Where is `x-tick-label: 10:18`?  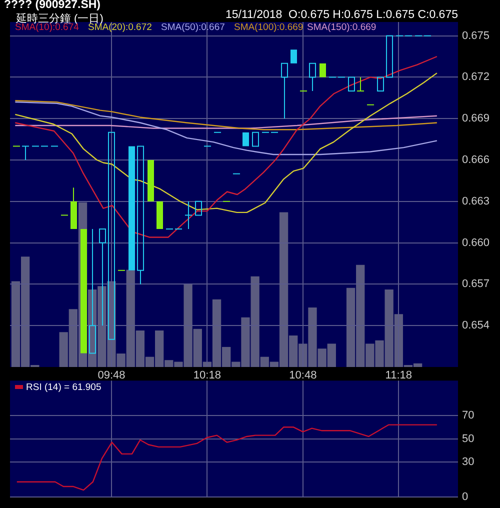
x-tick-label: 10:18 is located at coordinates (207, 376).